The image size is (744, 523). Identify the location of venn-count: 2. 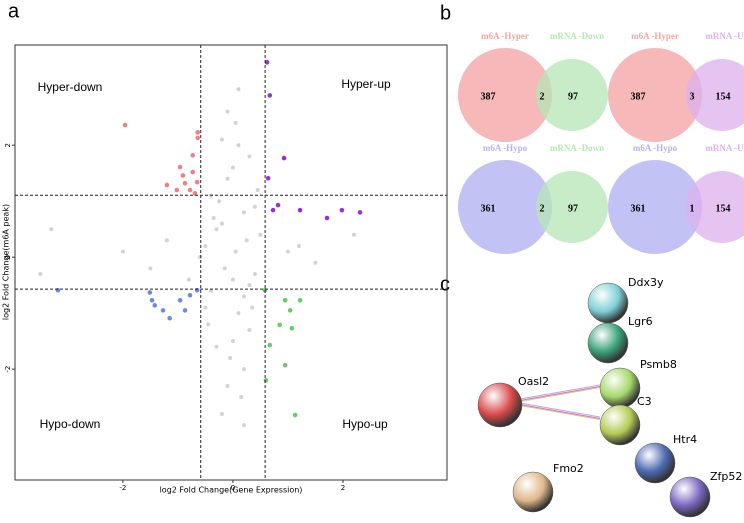
(542, 208).